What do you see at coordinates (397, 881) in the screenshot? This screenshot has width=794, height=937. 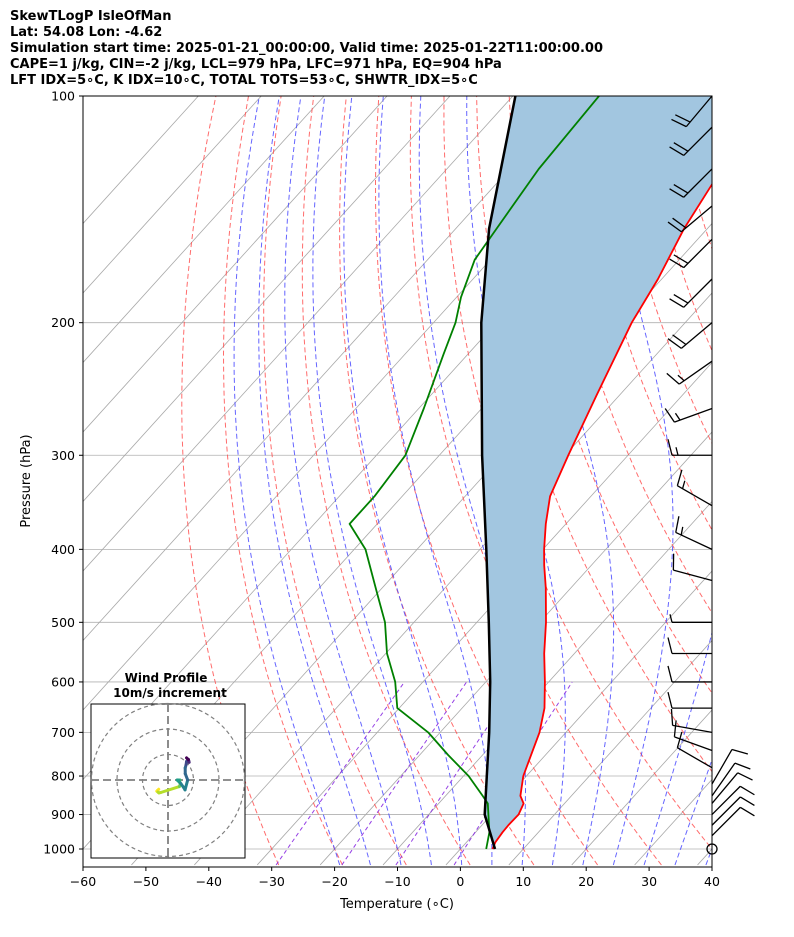 I see `x-tick-label: −10` at bounding box center [397, 881].